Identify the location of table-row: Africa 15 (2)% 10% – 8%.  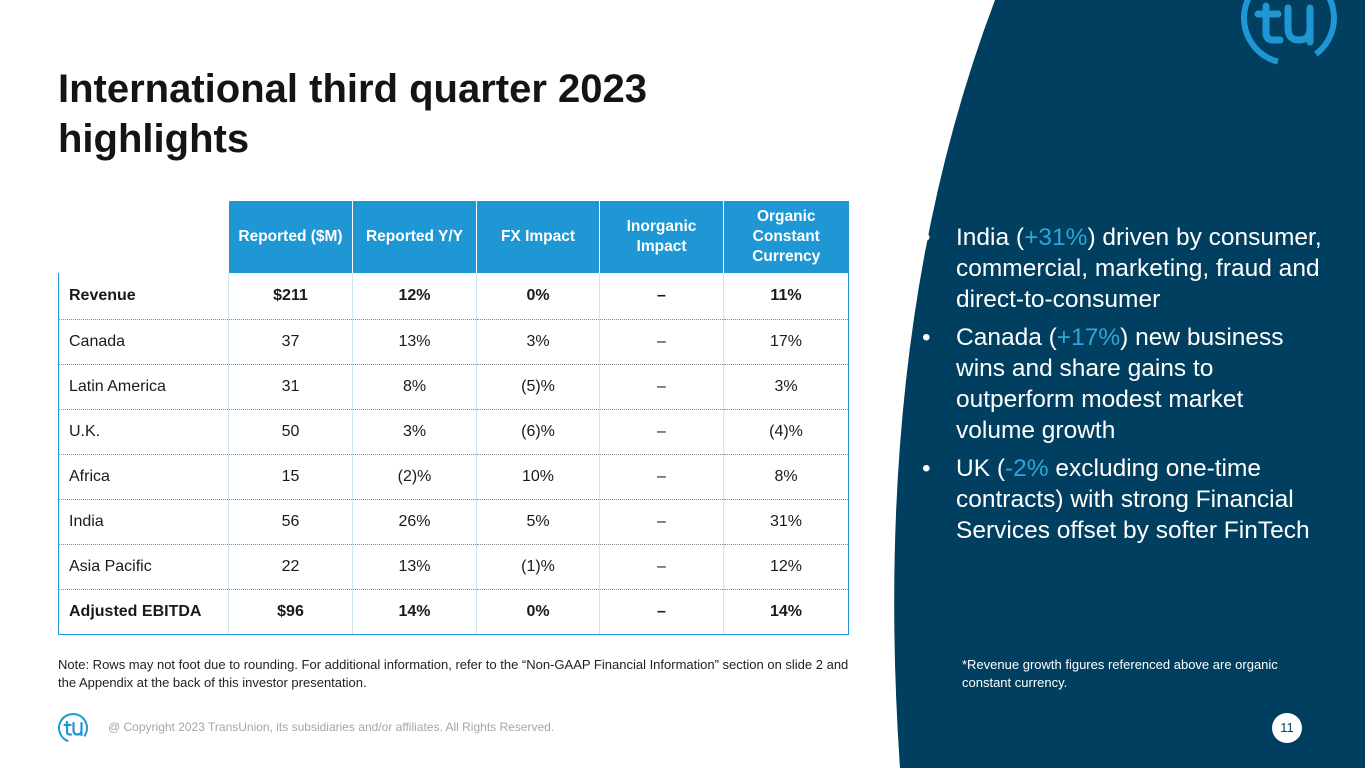
(453, 477).